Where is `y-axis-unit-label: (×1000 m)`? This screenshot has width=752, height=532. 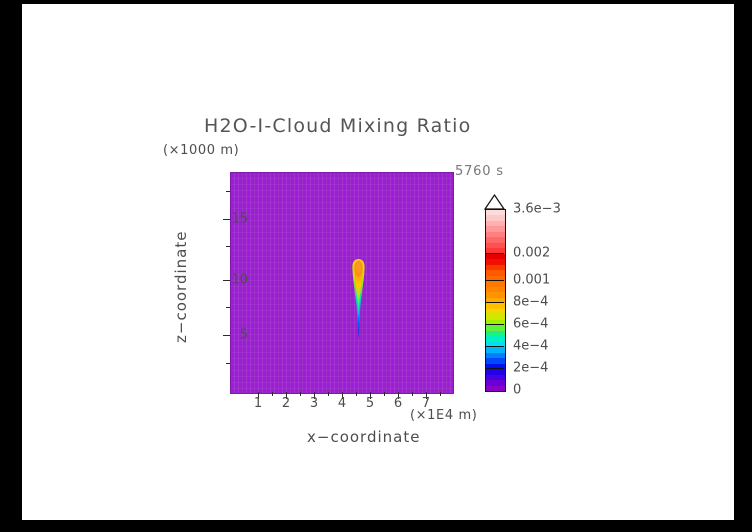 y-axis-unit-label: (×1000 m) is located at coordinates (201, 150).